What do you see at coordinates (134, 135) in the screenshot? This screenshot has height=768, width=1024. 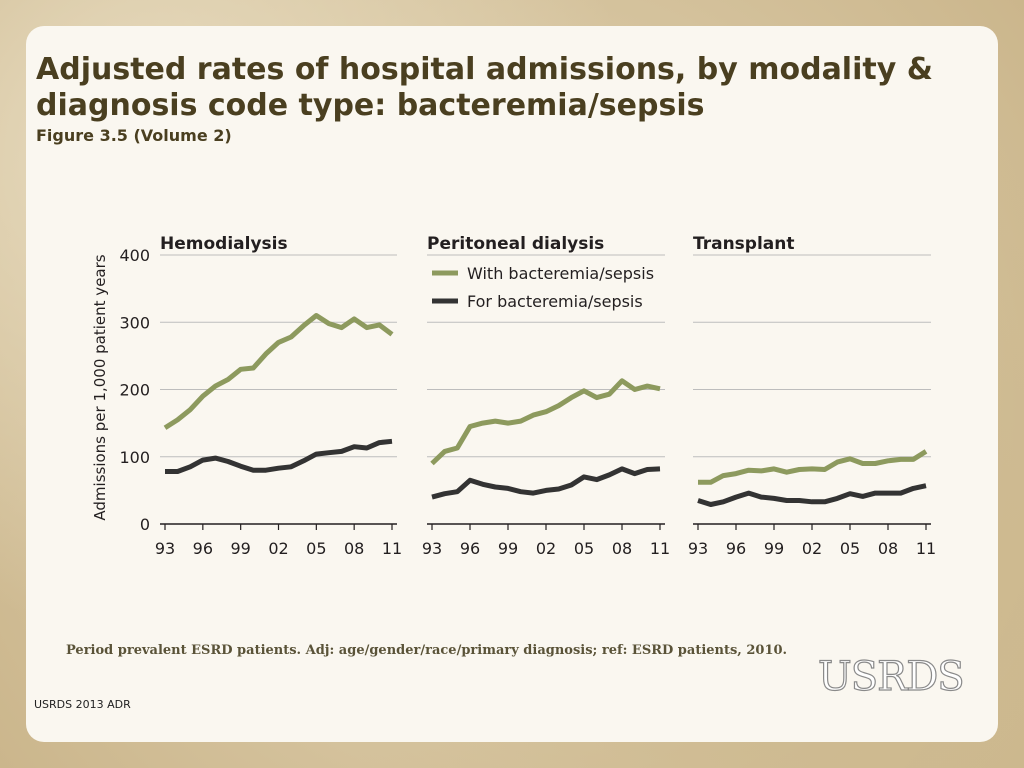 I see `figure-subtitle: Figure 3.5 (Volume 2)` at bounding box center [134, 135].